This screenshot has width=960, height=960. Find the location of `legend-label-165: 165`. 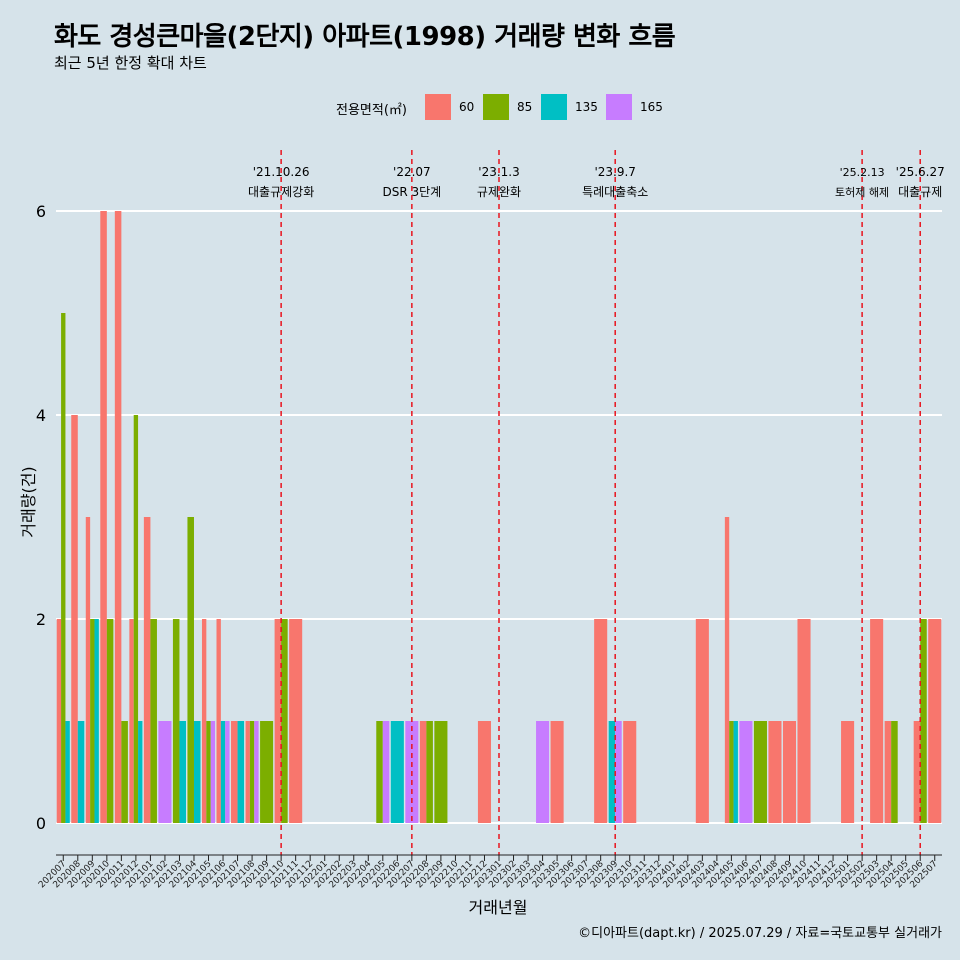

legend-label-165: 165 is located at coordinates (651, 107).